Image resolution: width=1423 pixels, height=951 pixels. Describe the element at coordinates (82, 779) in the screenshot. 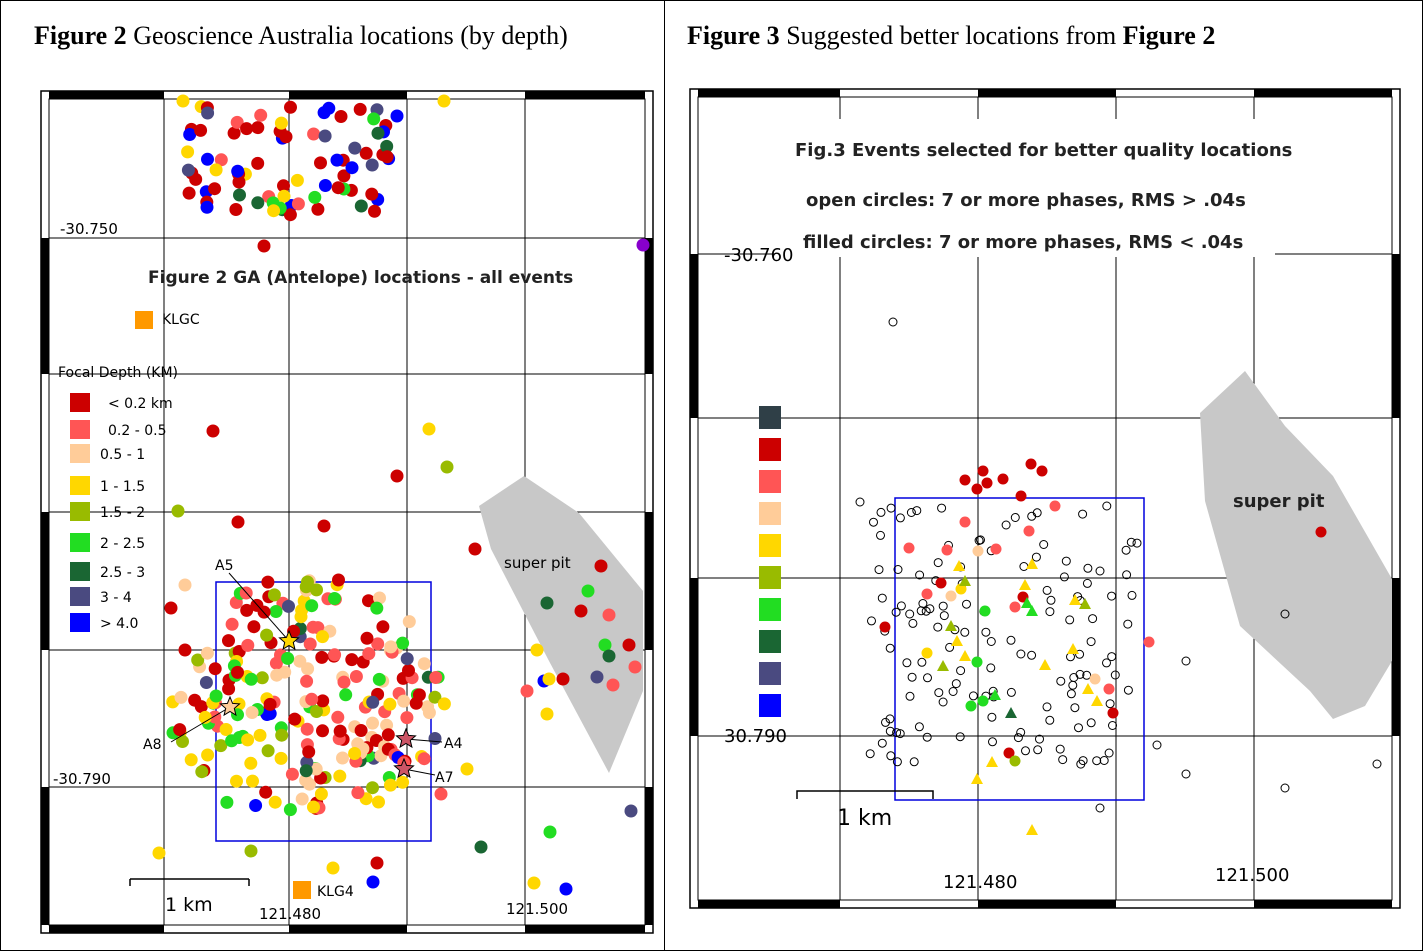

I see `latitude-label-bottom: -30.790` at that location.